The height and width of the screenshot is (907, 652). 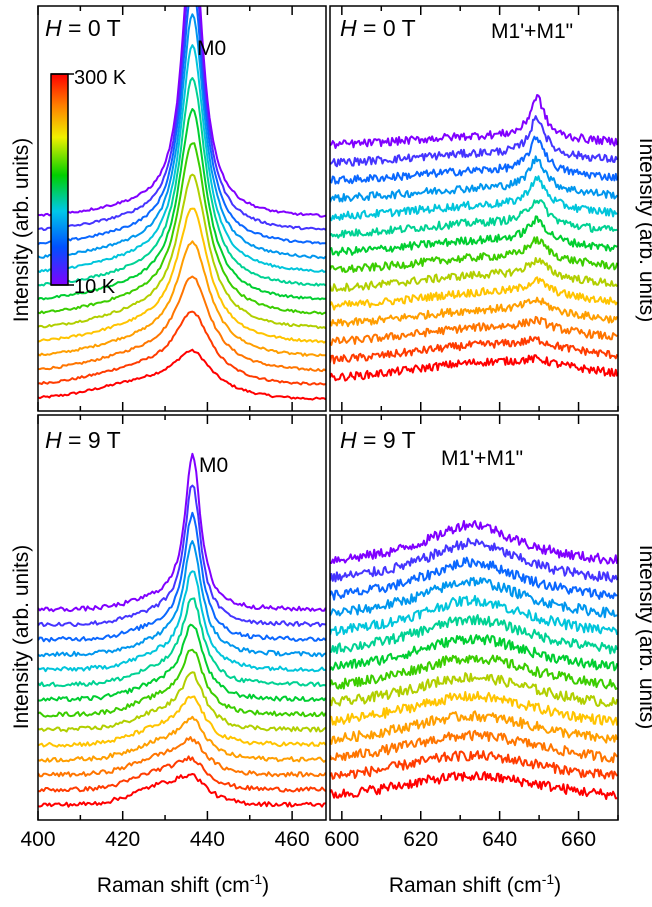 What do you see at coordinates (207, 839) in the screenshot?
I see `x-tick-label: 440` at bounding box center [207, 839].